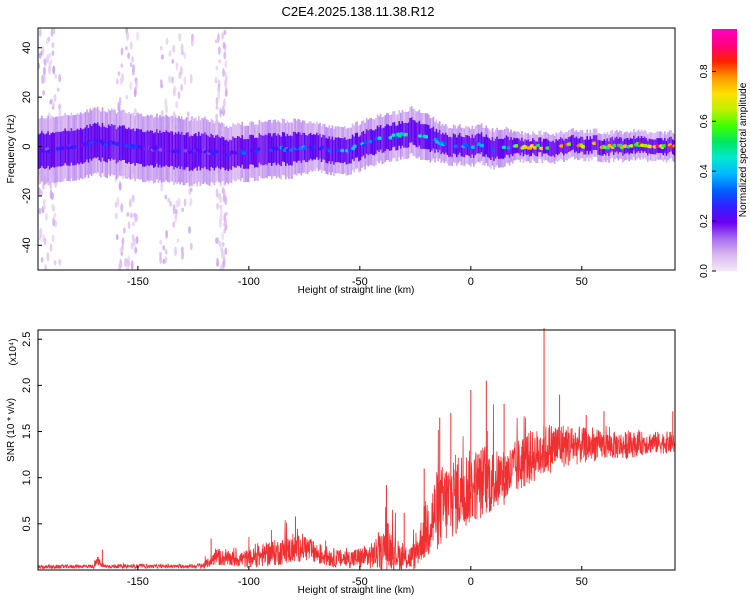 The height and width of the screenshot is (600, 750). Describe the element at coordinates (249, 582) in the screenshot. I see `x-tick-label: -100` at that location.